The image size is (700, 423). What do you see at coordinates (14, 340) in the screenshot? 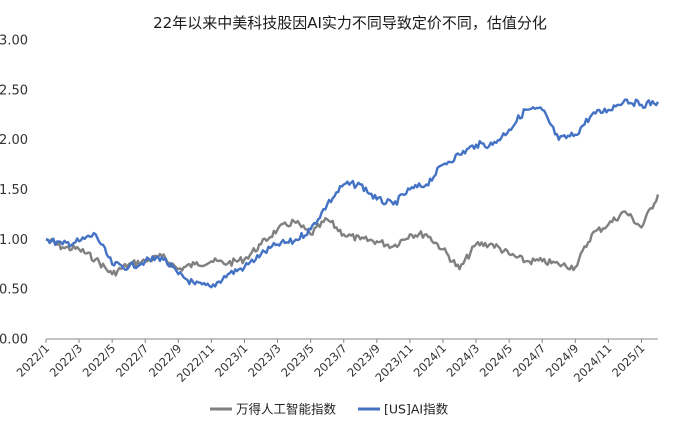
I see `y-tick-label: 0.00` at bounding box center [14, 340].